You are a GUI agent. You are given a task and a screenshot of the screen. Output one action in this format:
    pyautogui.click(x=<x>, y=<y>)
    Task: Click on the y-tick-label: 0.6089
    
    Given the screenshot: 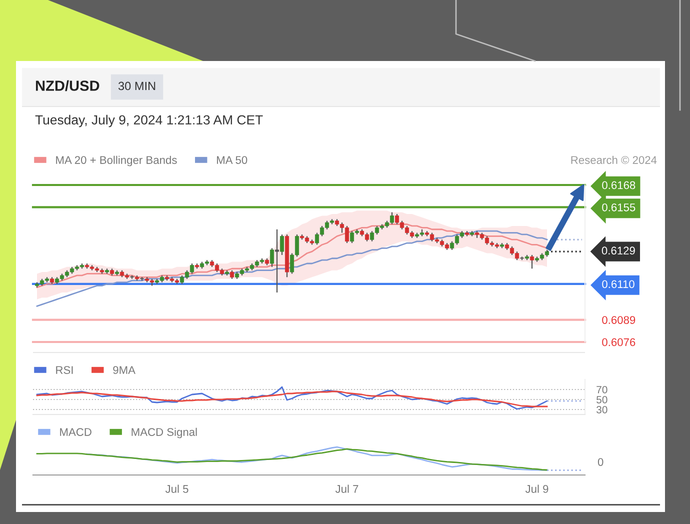 What is the action you would take?
    pyautogui.click(x=619, y=320)
    